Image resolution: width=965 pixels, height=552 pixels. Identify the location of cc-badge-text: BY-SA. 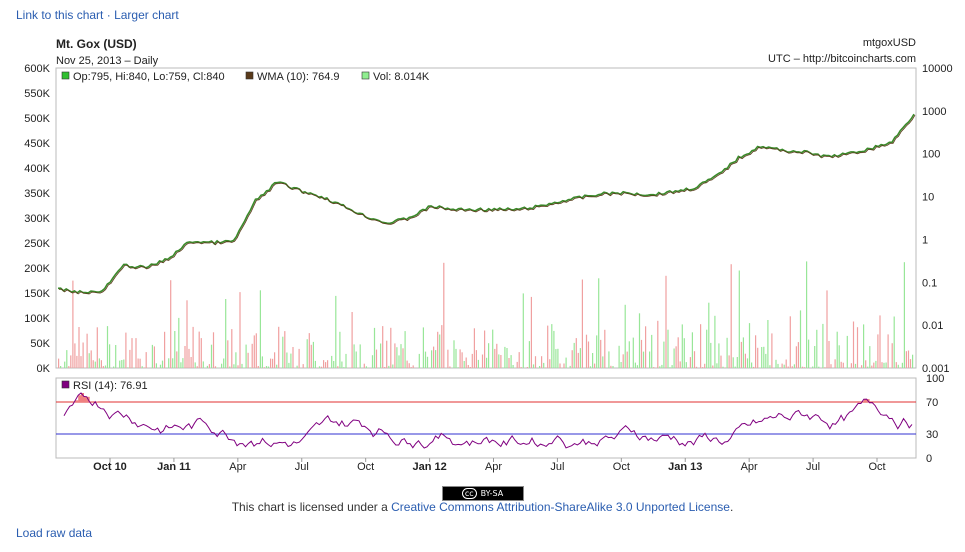
(492, 493).